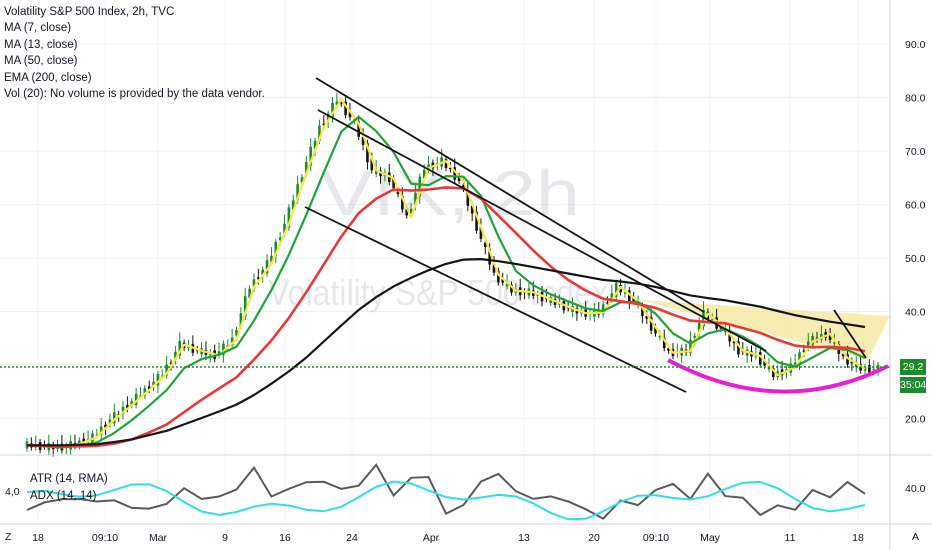  What do you see at coordinates (915, 45) in the screenshot?
I see `y-tick-label: 90.0` at bounding box center [915, 45].